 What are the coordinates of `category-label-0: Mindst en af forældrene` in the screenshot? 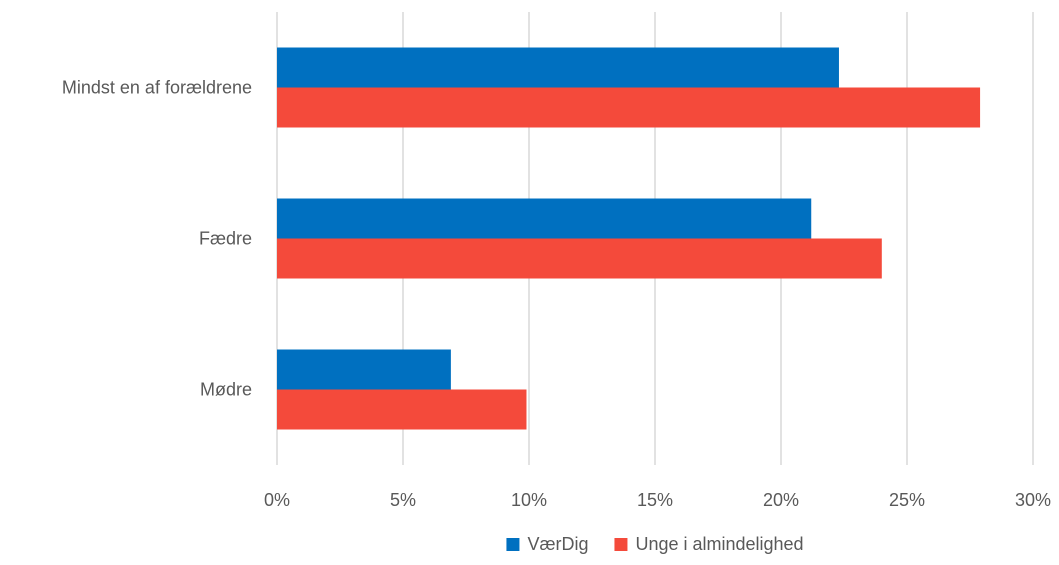 It's located at (157, 88).